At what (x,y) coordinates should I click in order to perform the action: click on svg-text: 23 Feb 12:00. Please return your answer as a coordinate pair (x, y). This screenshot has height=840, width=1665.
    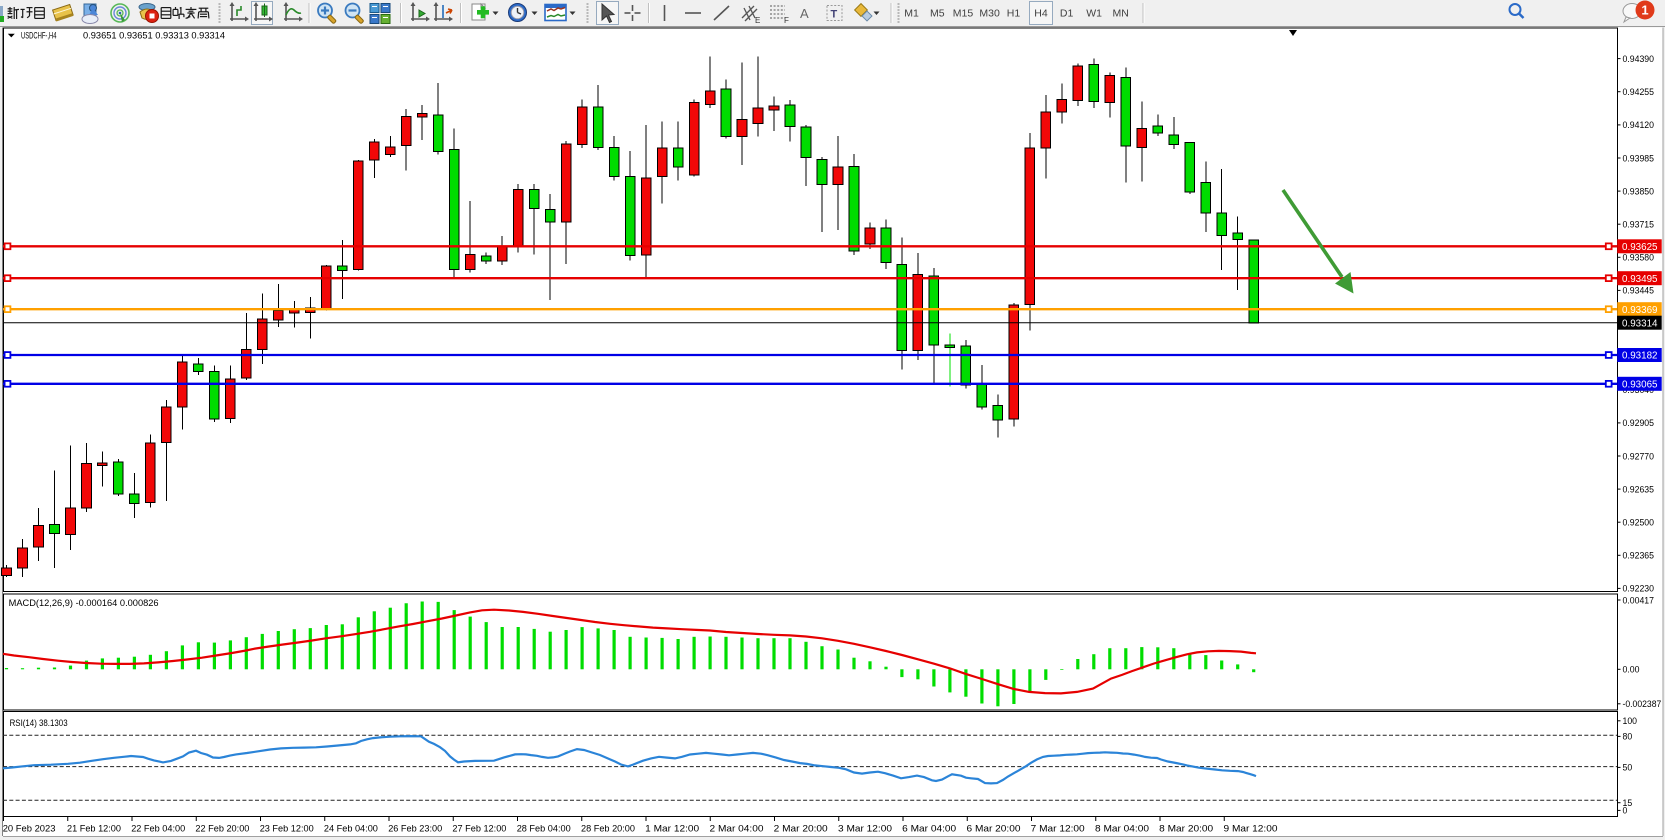
    Looking at the image, I should click on (287, 829).